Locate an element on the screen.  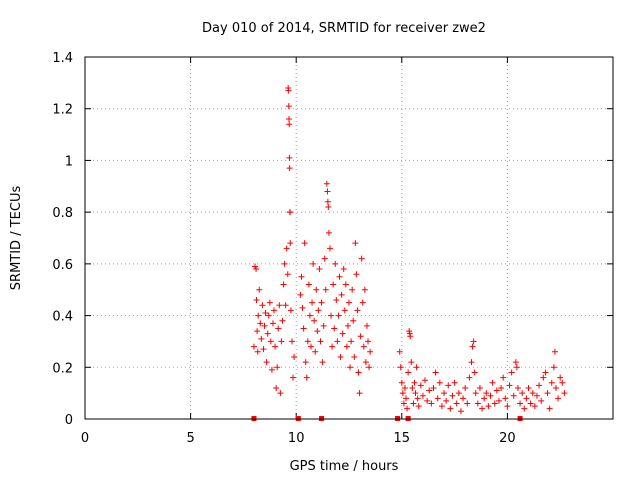
y-tick-label: 0.8 is located at coordinates (62, 213).